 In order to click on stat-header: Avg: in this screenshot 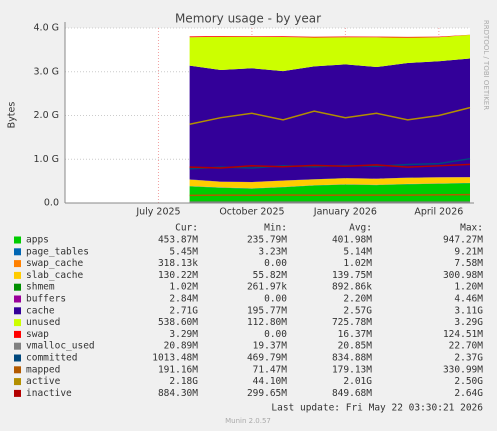, I will do `click(360, 228)`.